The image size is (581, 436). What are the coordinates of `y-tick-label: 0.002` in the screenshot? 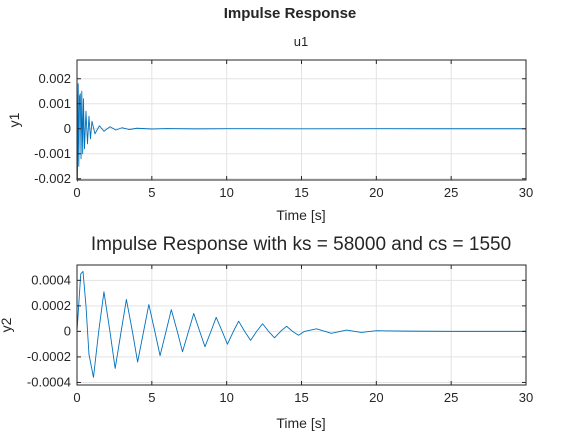 It's located at (54, 78).